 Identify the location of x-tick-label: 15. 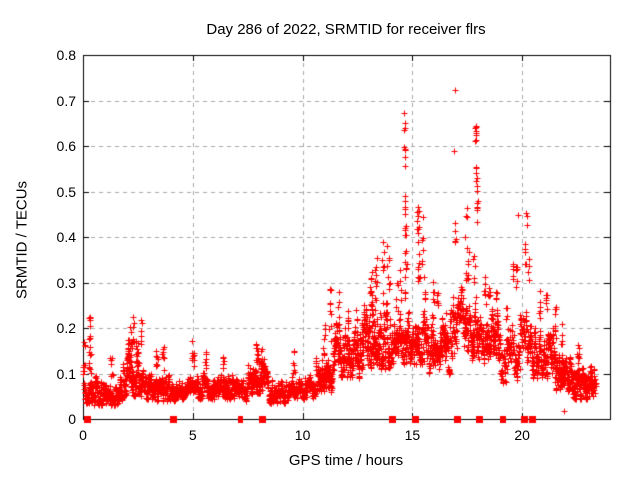
(412, 435).